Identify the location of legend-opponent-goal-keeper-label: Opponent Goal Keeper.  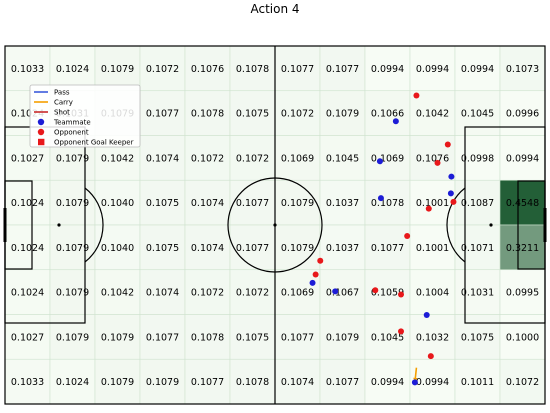
(94, 143).